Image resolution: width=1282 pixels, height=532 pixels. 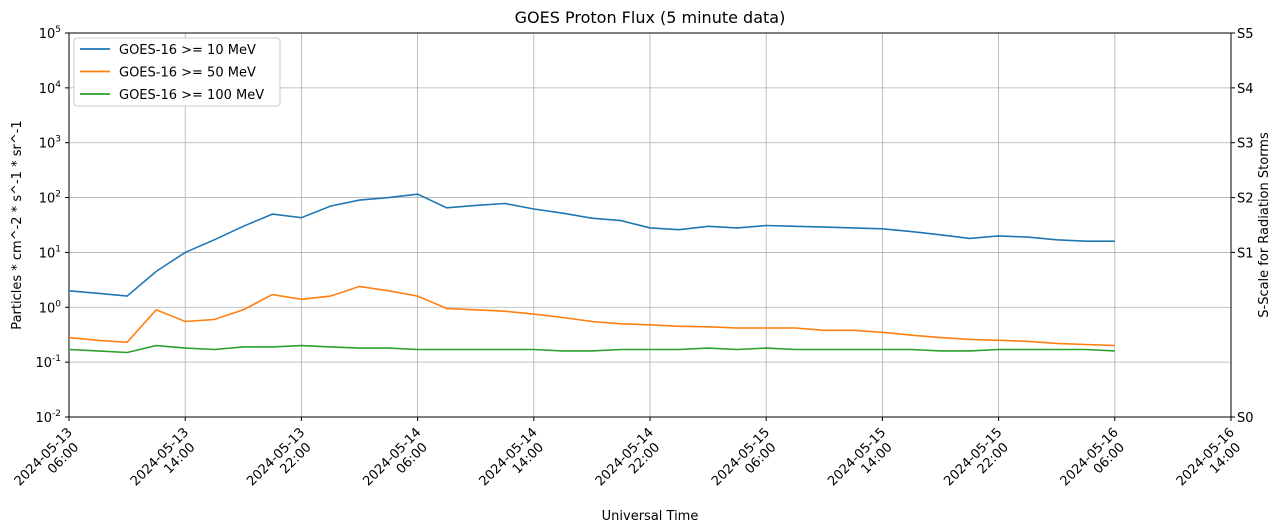 What do you see at coordinates (49, 462) in the screenshot?
I see `x-tick-label: 2024-05-1306:00` at bounding box center [49, 462].